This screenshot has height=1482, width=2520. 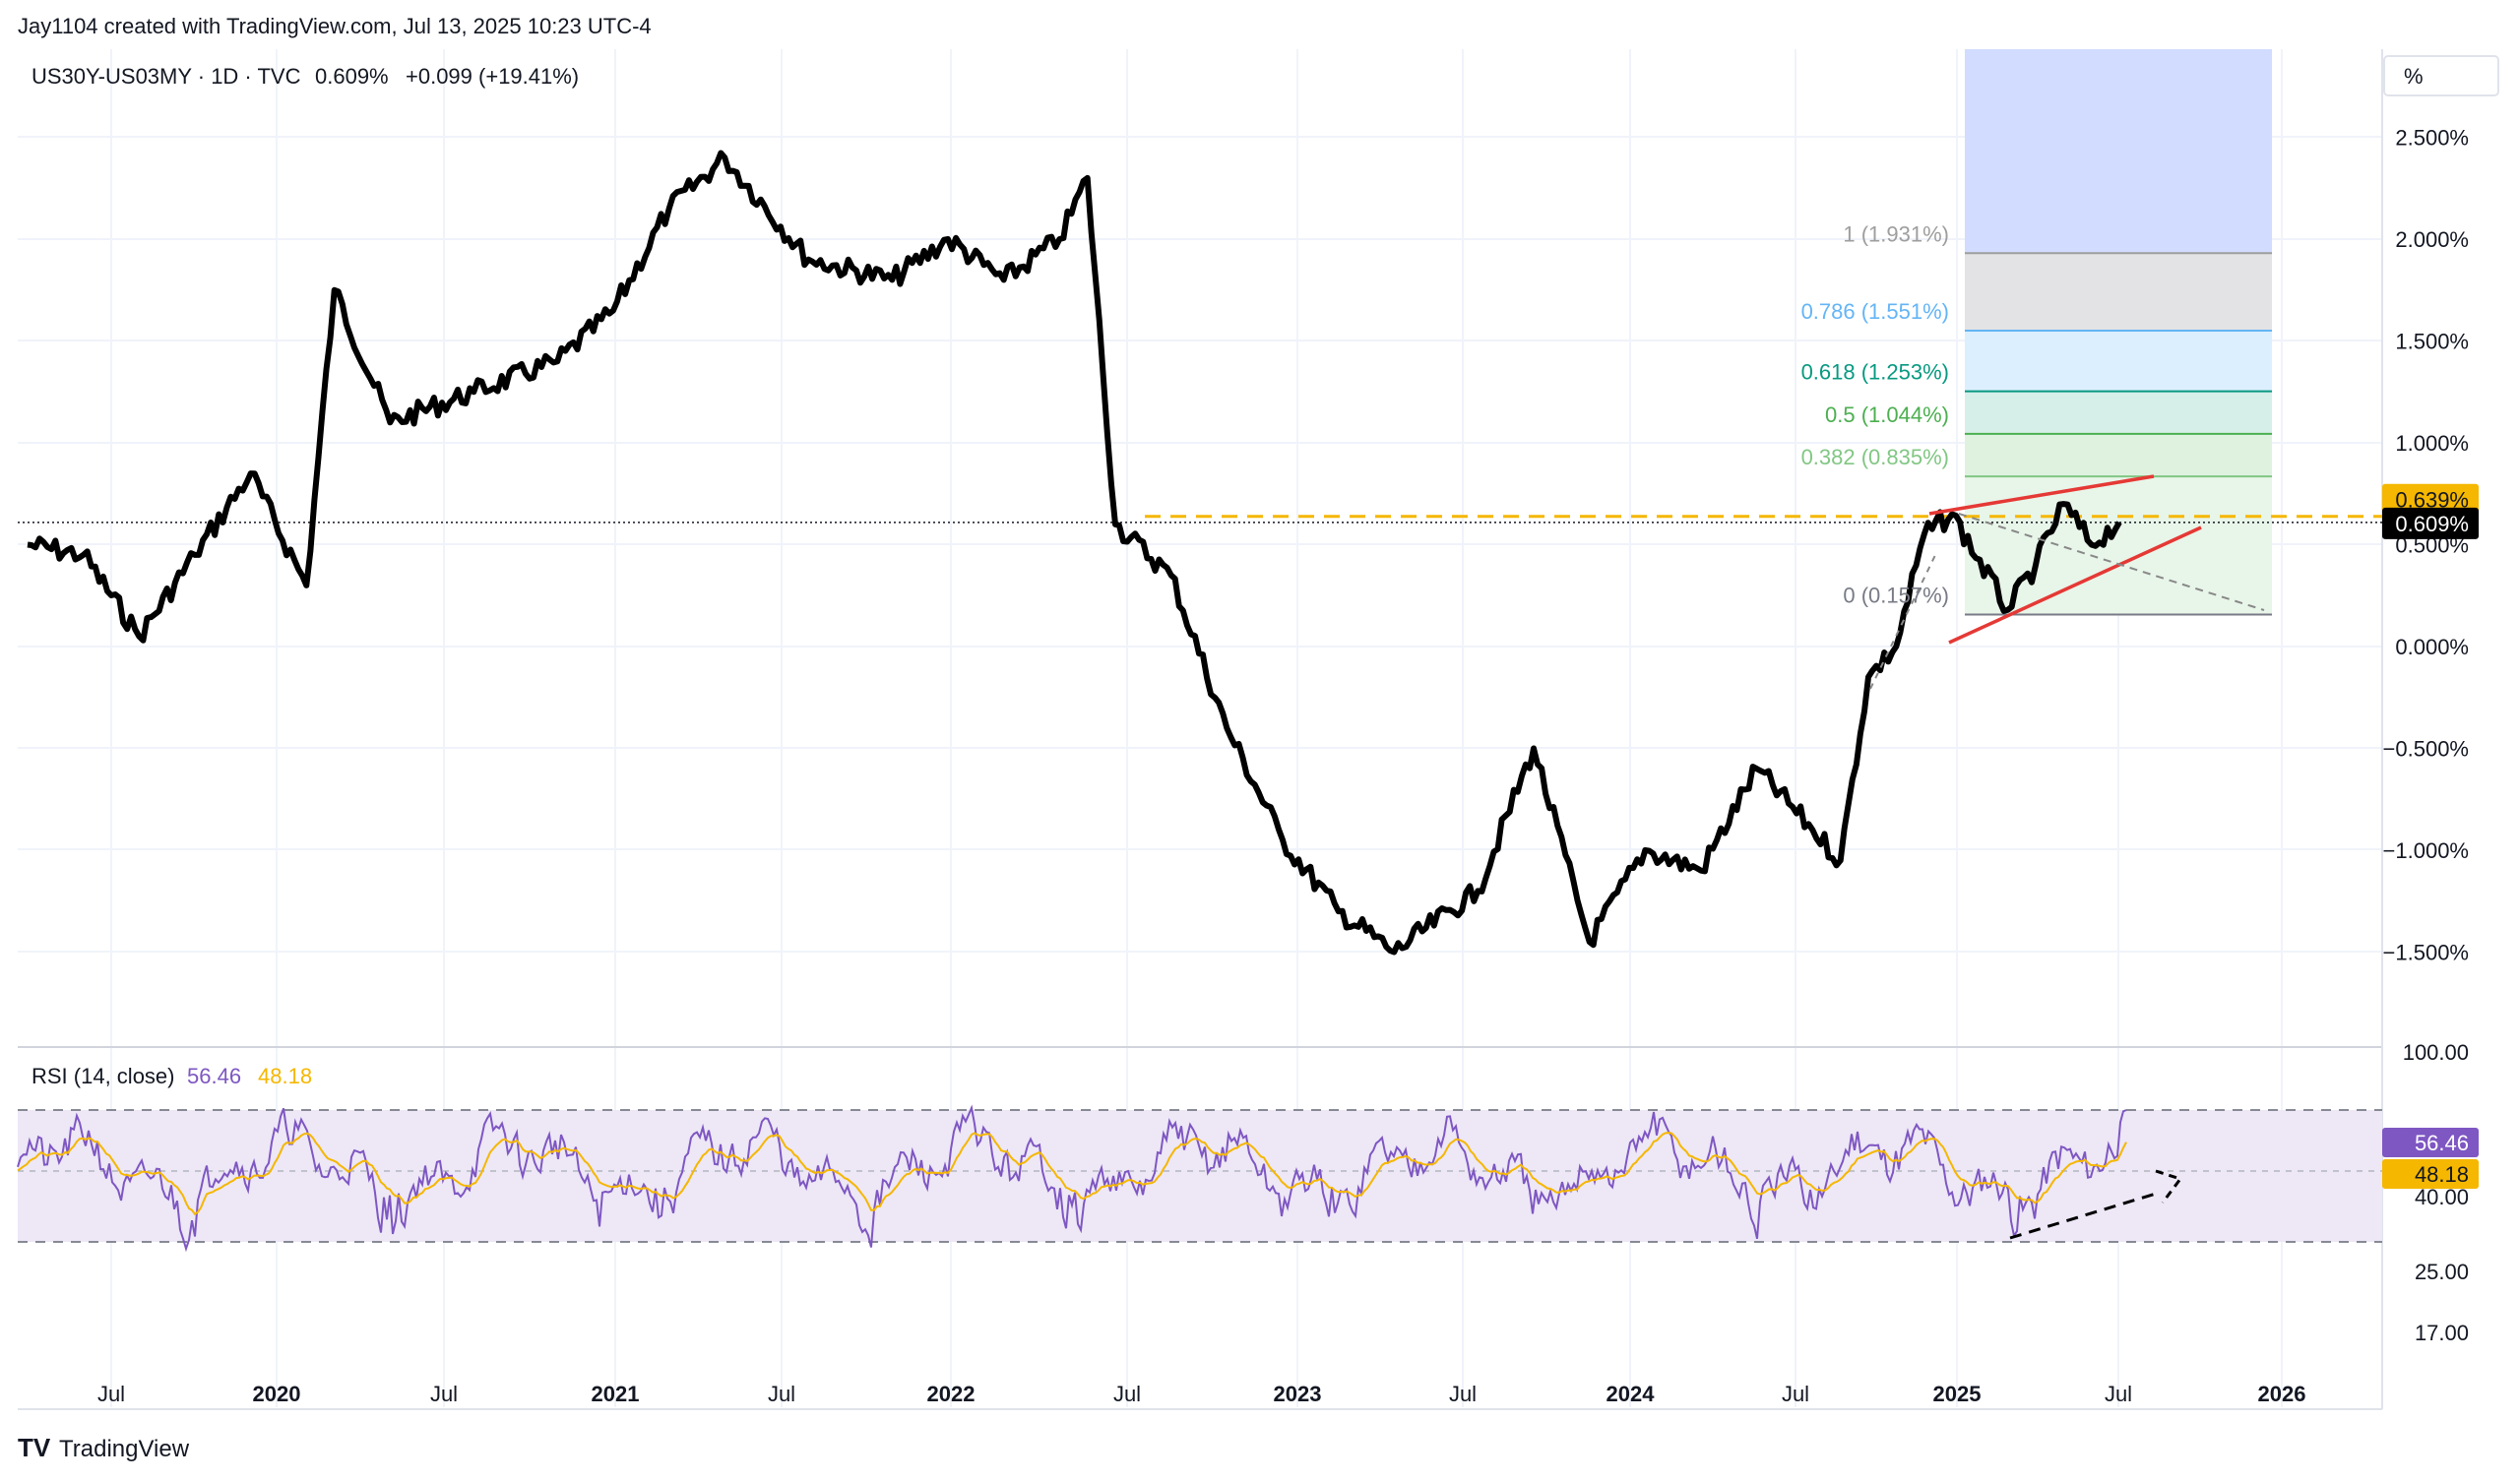 What do you see at coordinates (2442, 1174) in the screenshot?
I see `rsi-badge-ma-text: 48.18` at bounding box center [2442, 1174].